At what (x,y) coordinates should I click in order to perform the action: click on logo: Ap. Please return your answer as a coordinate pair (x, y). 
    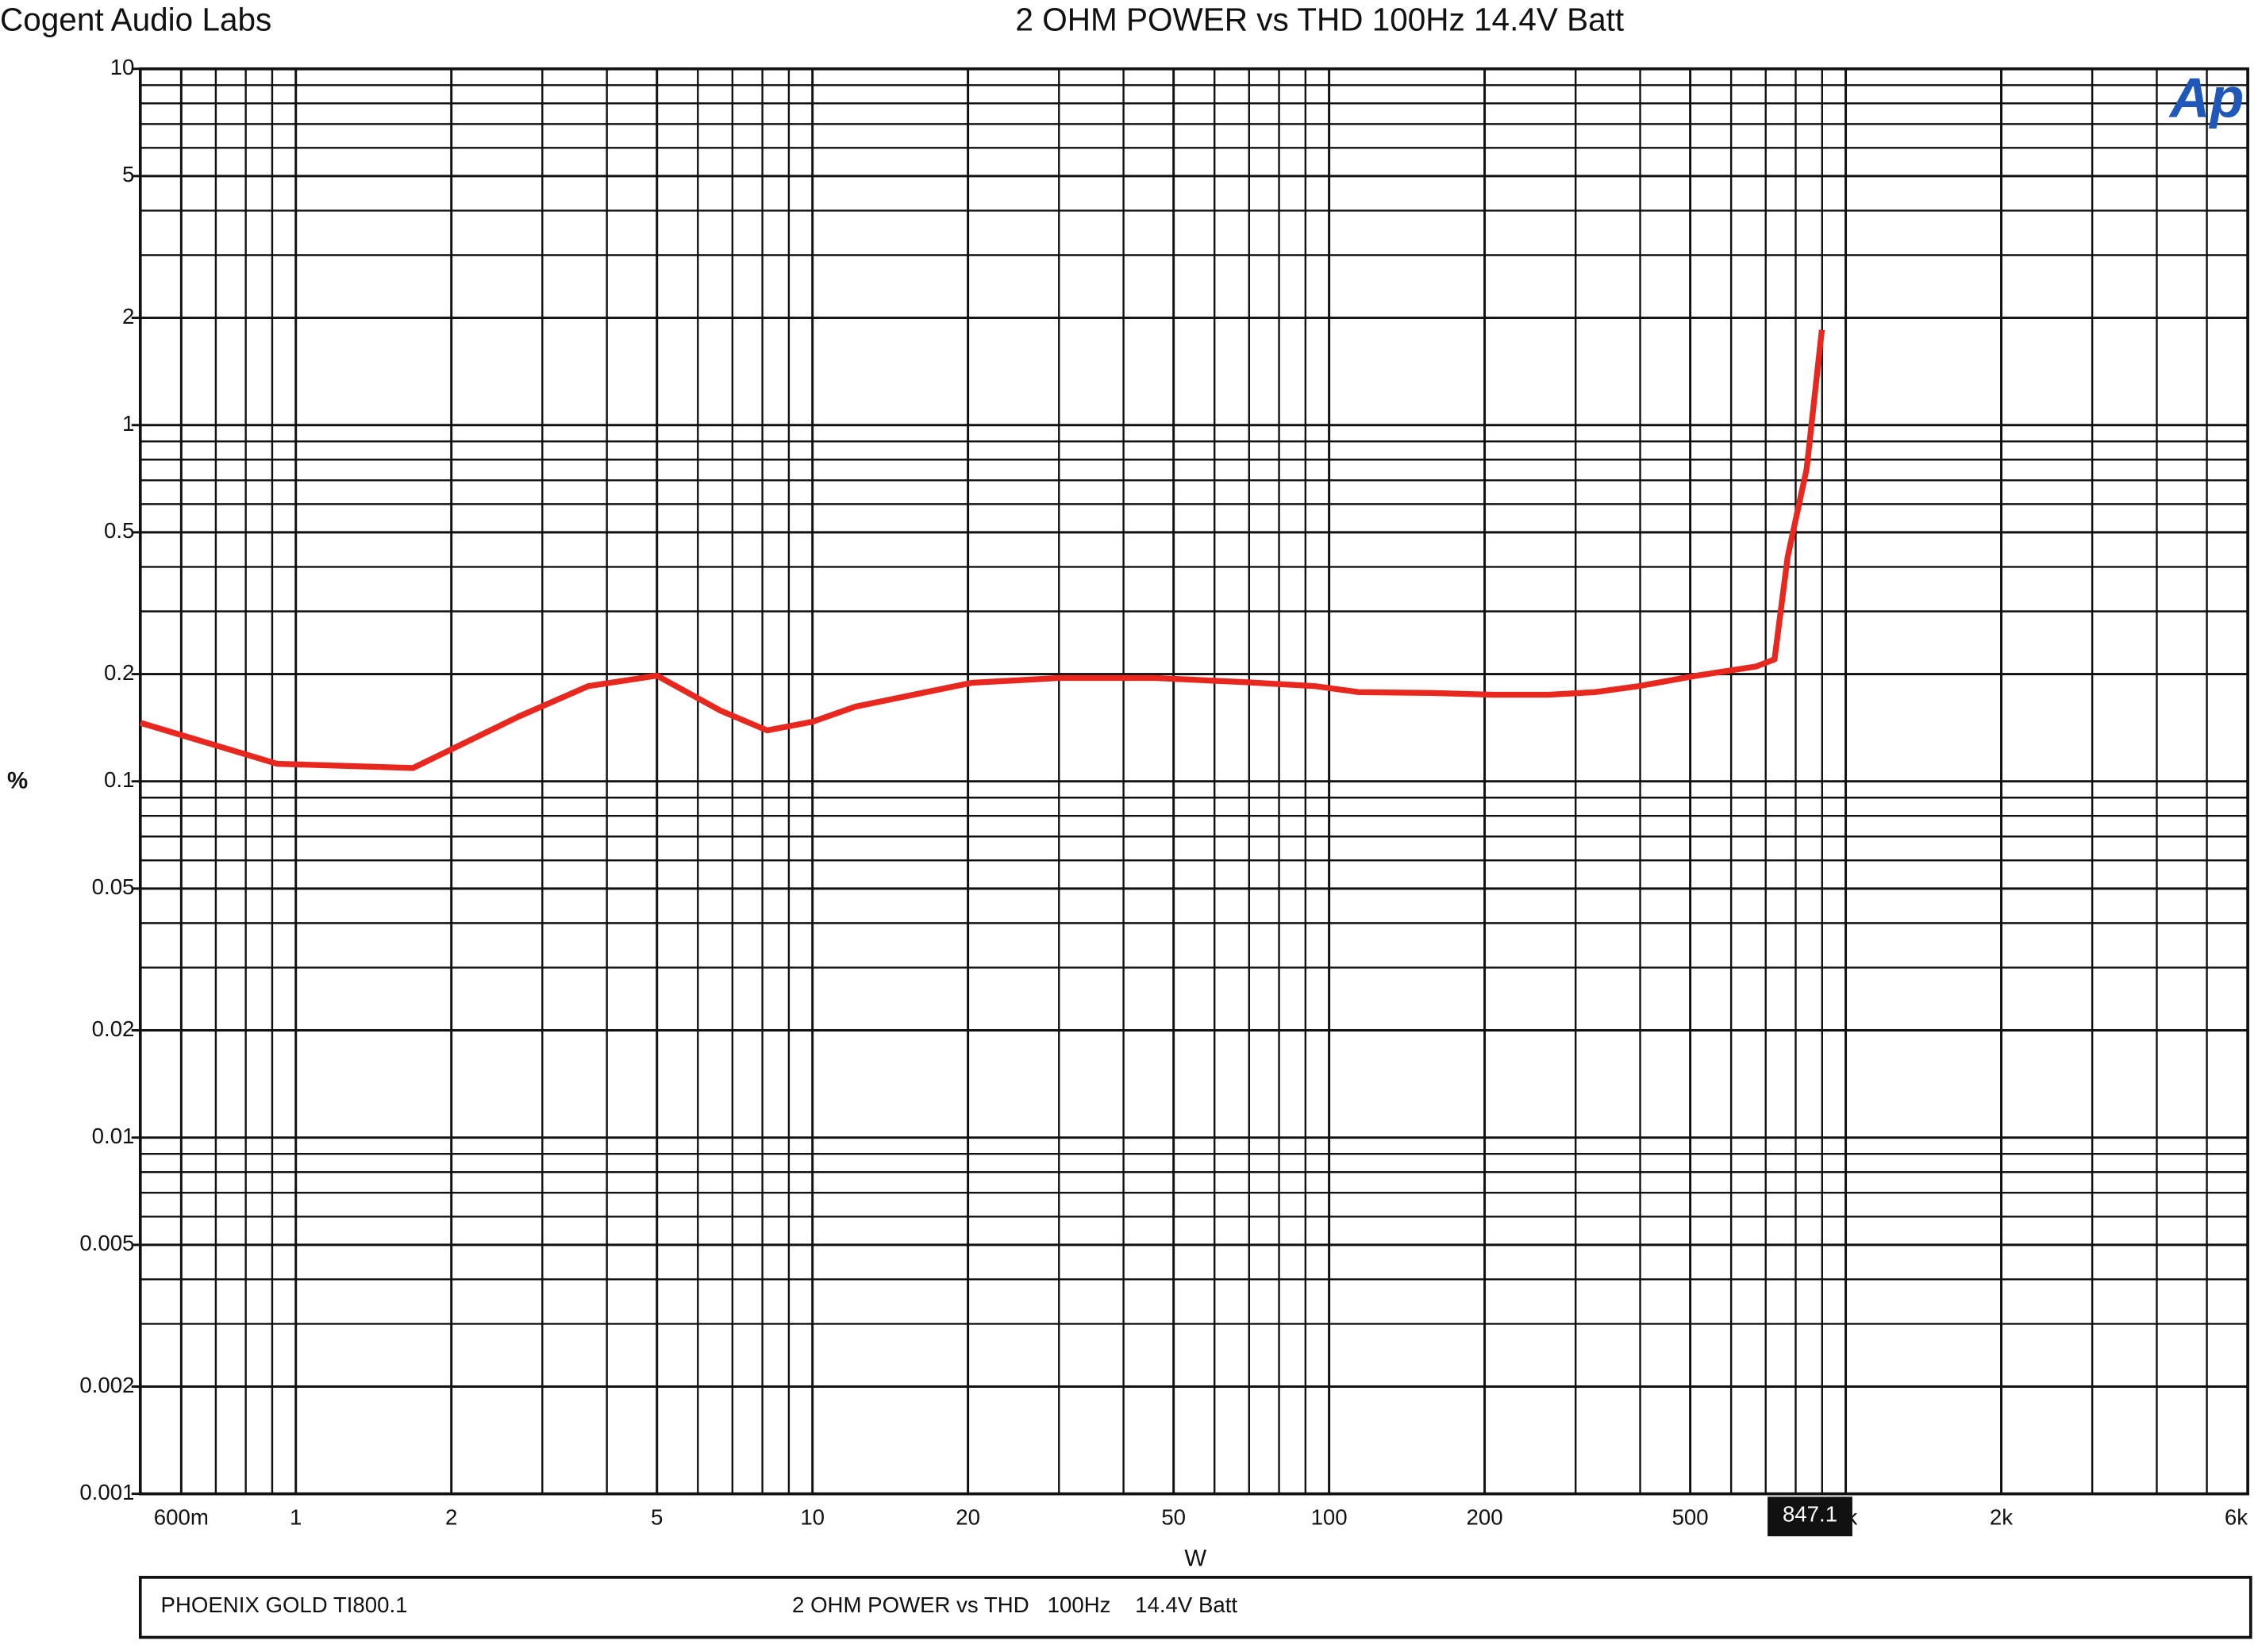
    Looking at the image, I should click on (2206, 98).